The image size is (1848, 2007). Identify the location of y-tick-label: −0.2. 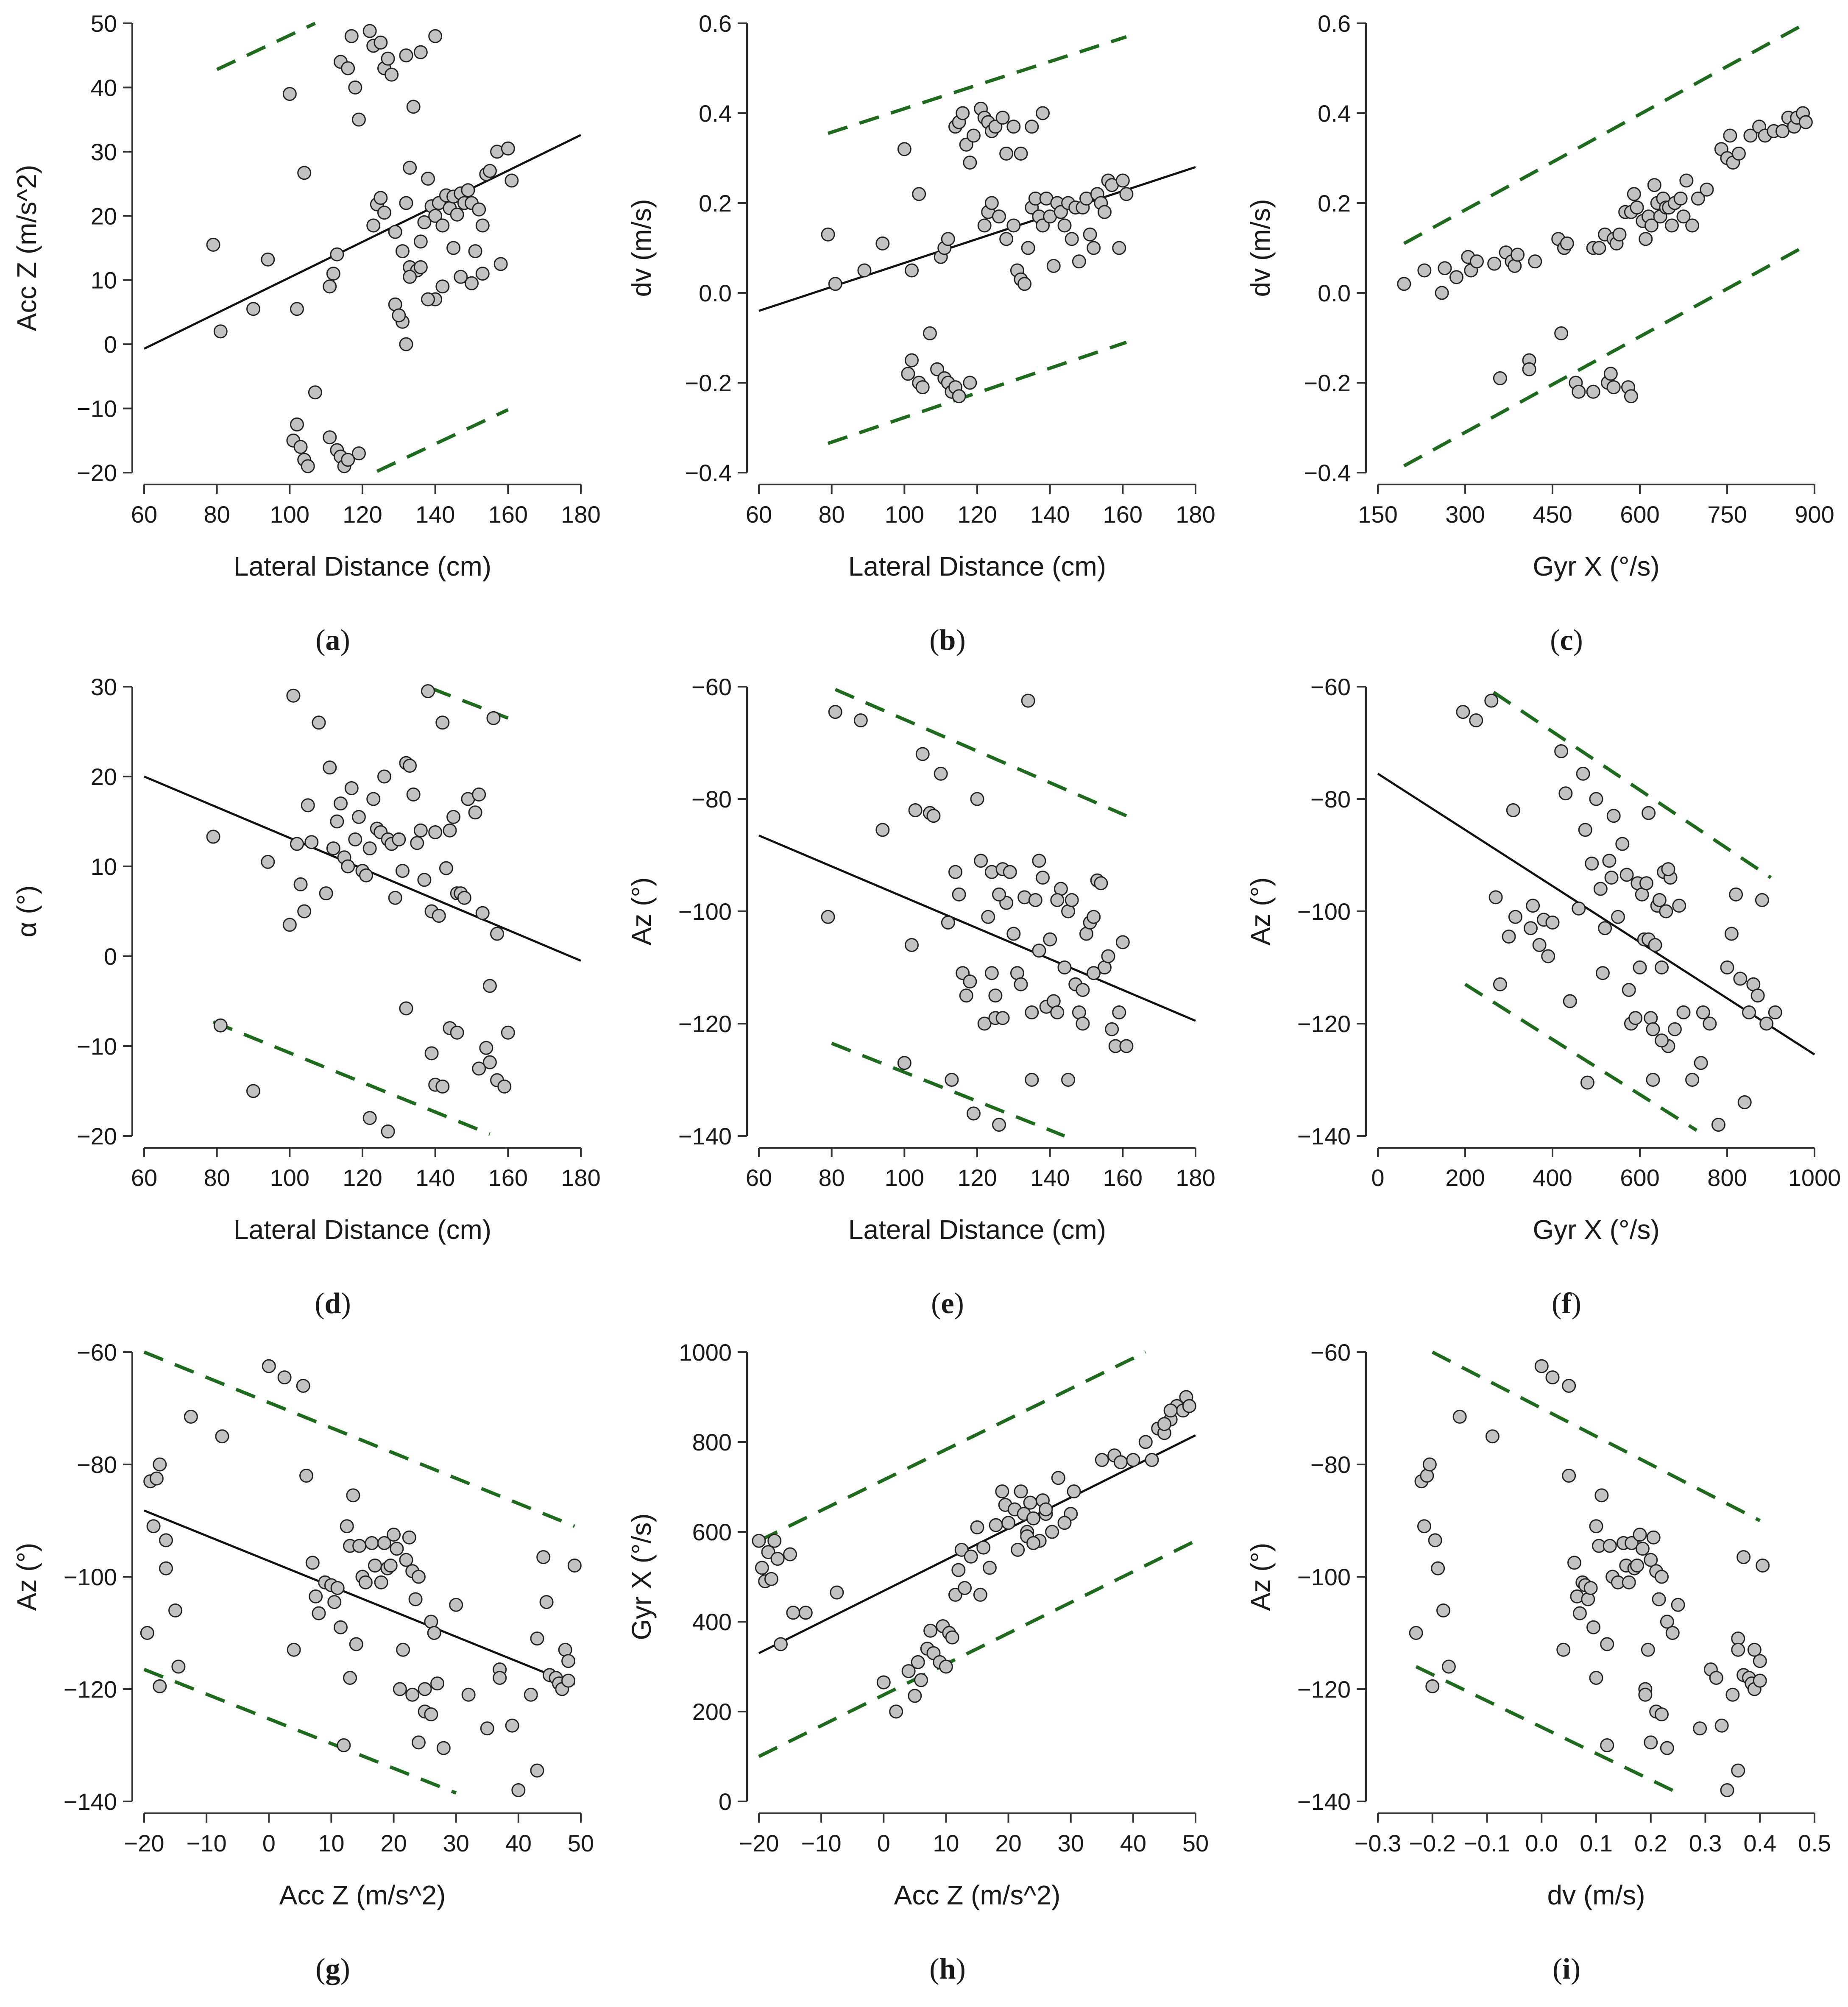
(1327, 383).